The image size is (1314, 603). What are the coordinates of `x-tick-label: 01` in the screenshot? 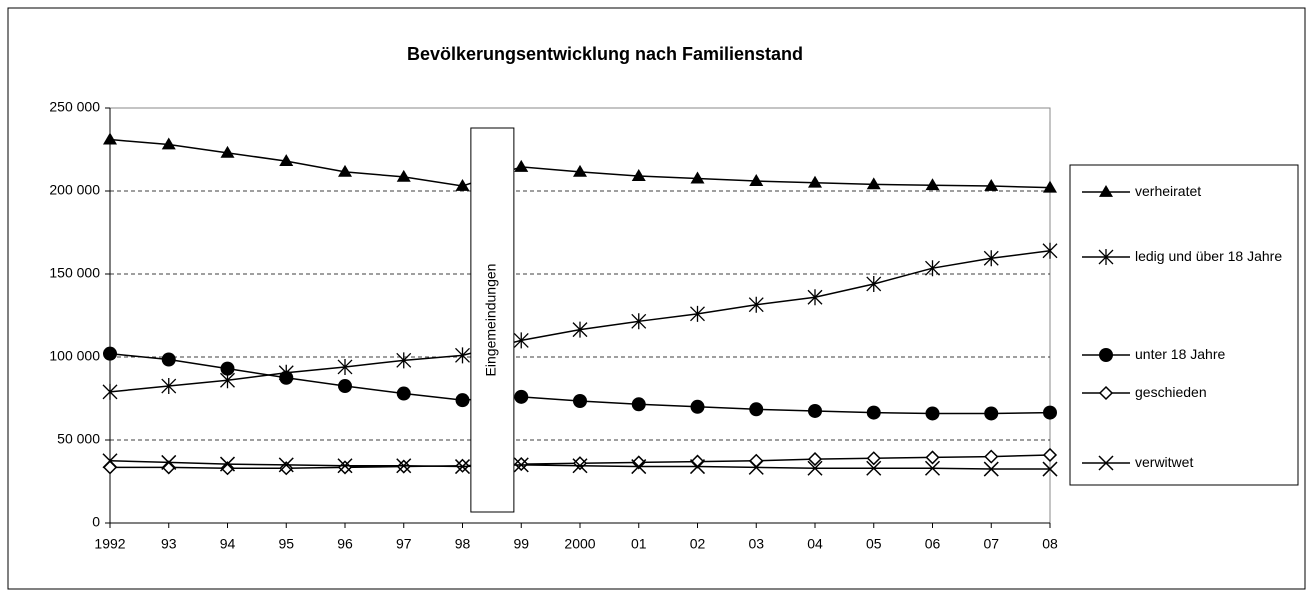 It's located at (639, 544).